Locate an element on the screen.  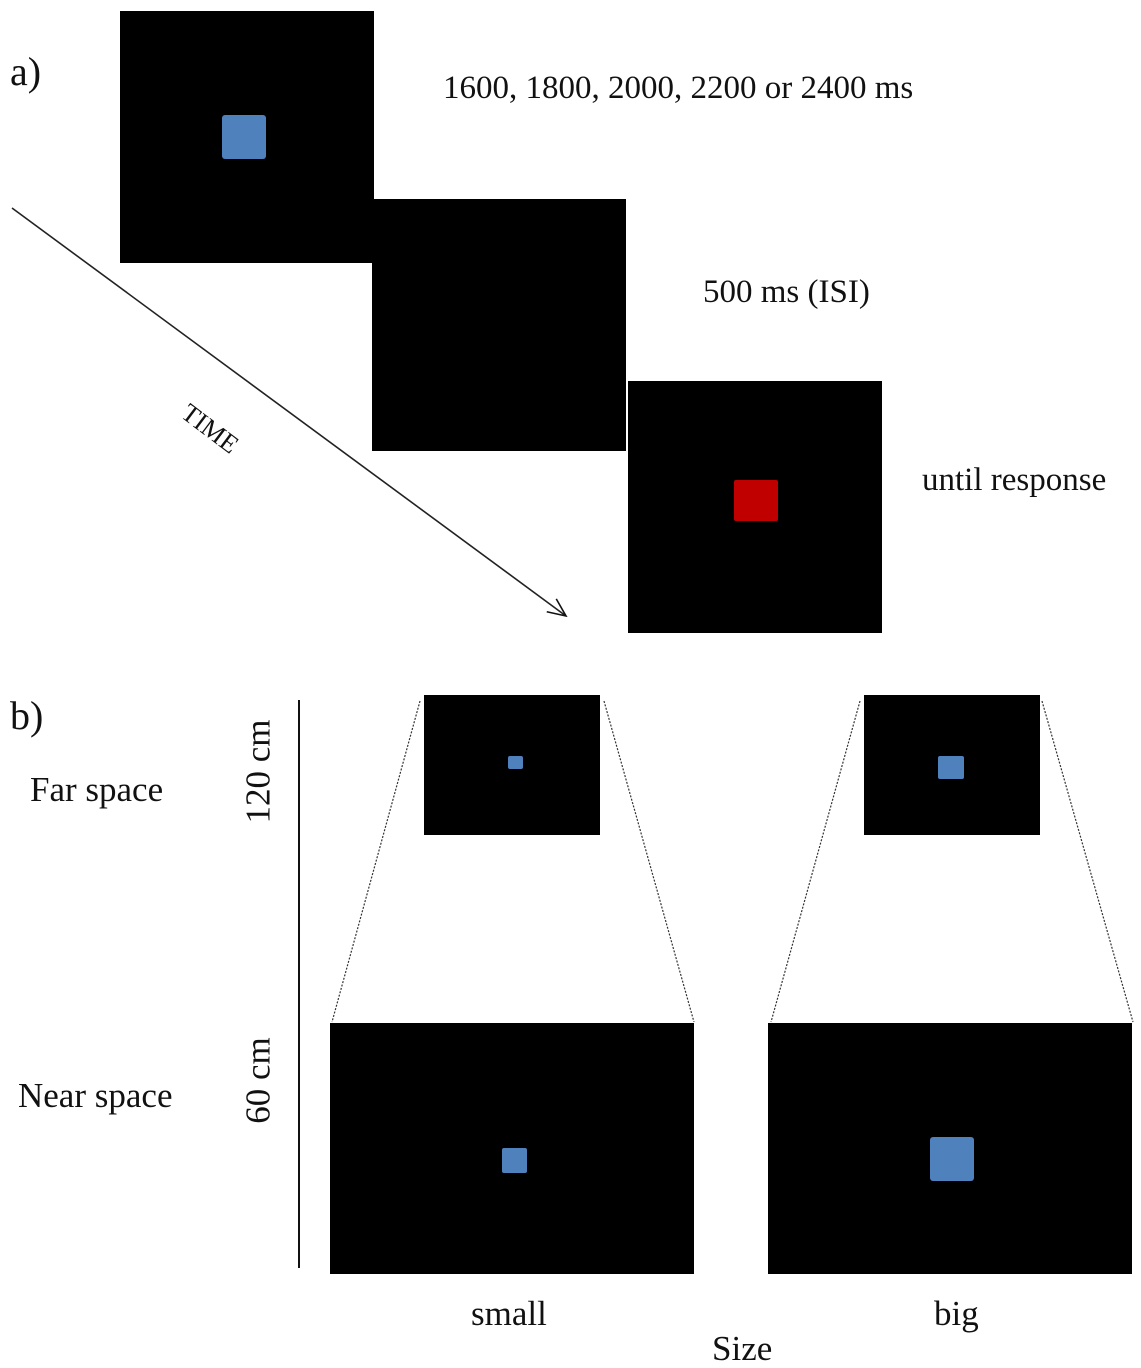
projection-line-small-left is located at coordinates (376, 861).